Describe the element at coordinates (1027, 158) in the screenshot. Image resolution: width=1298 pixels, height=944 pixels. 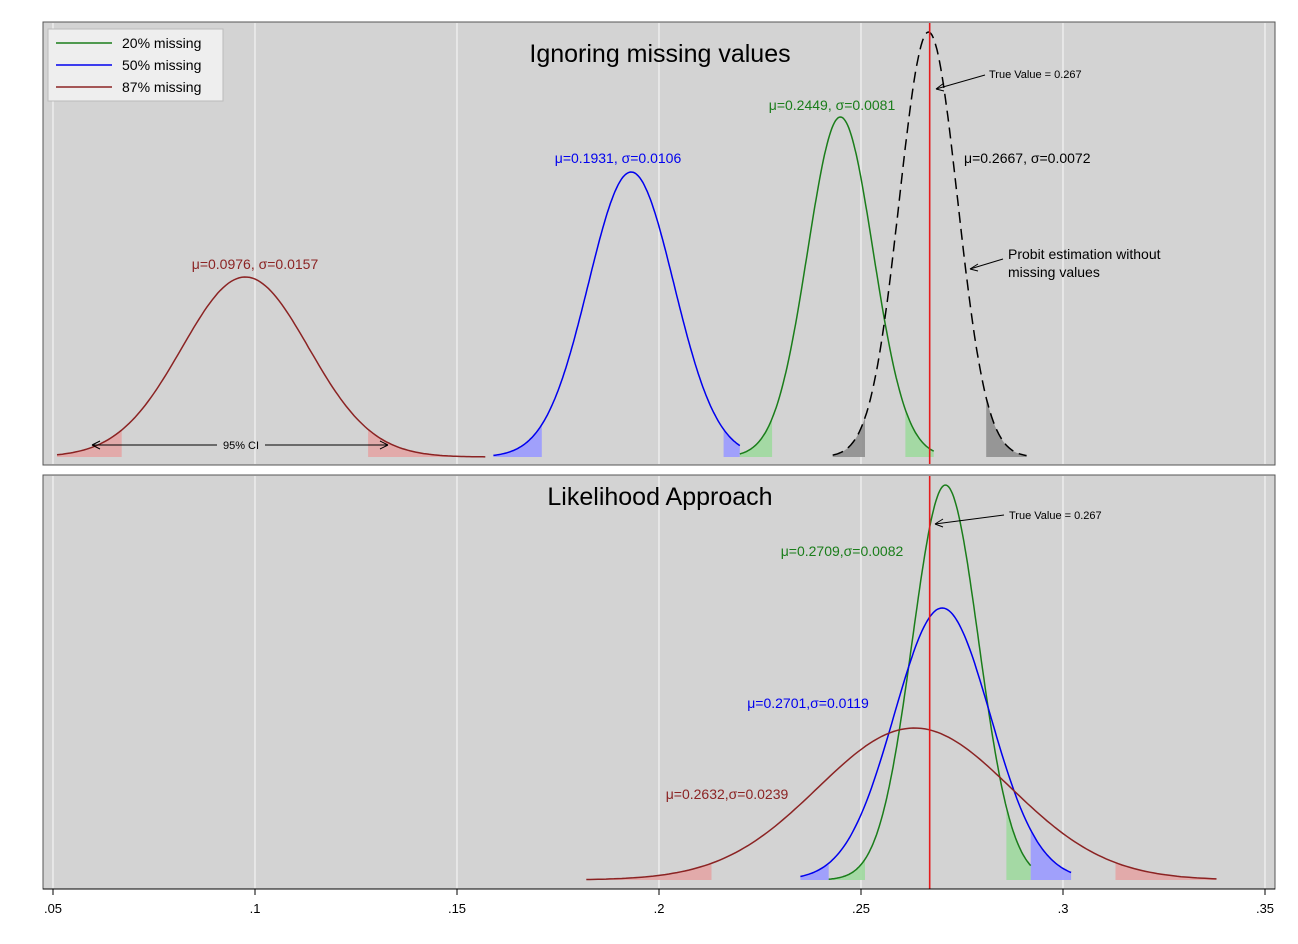
I see `label-top-complete: μ=0.2667, σ=0.0072` at that location.